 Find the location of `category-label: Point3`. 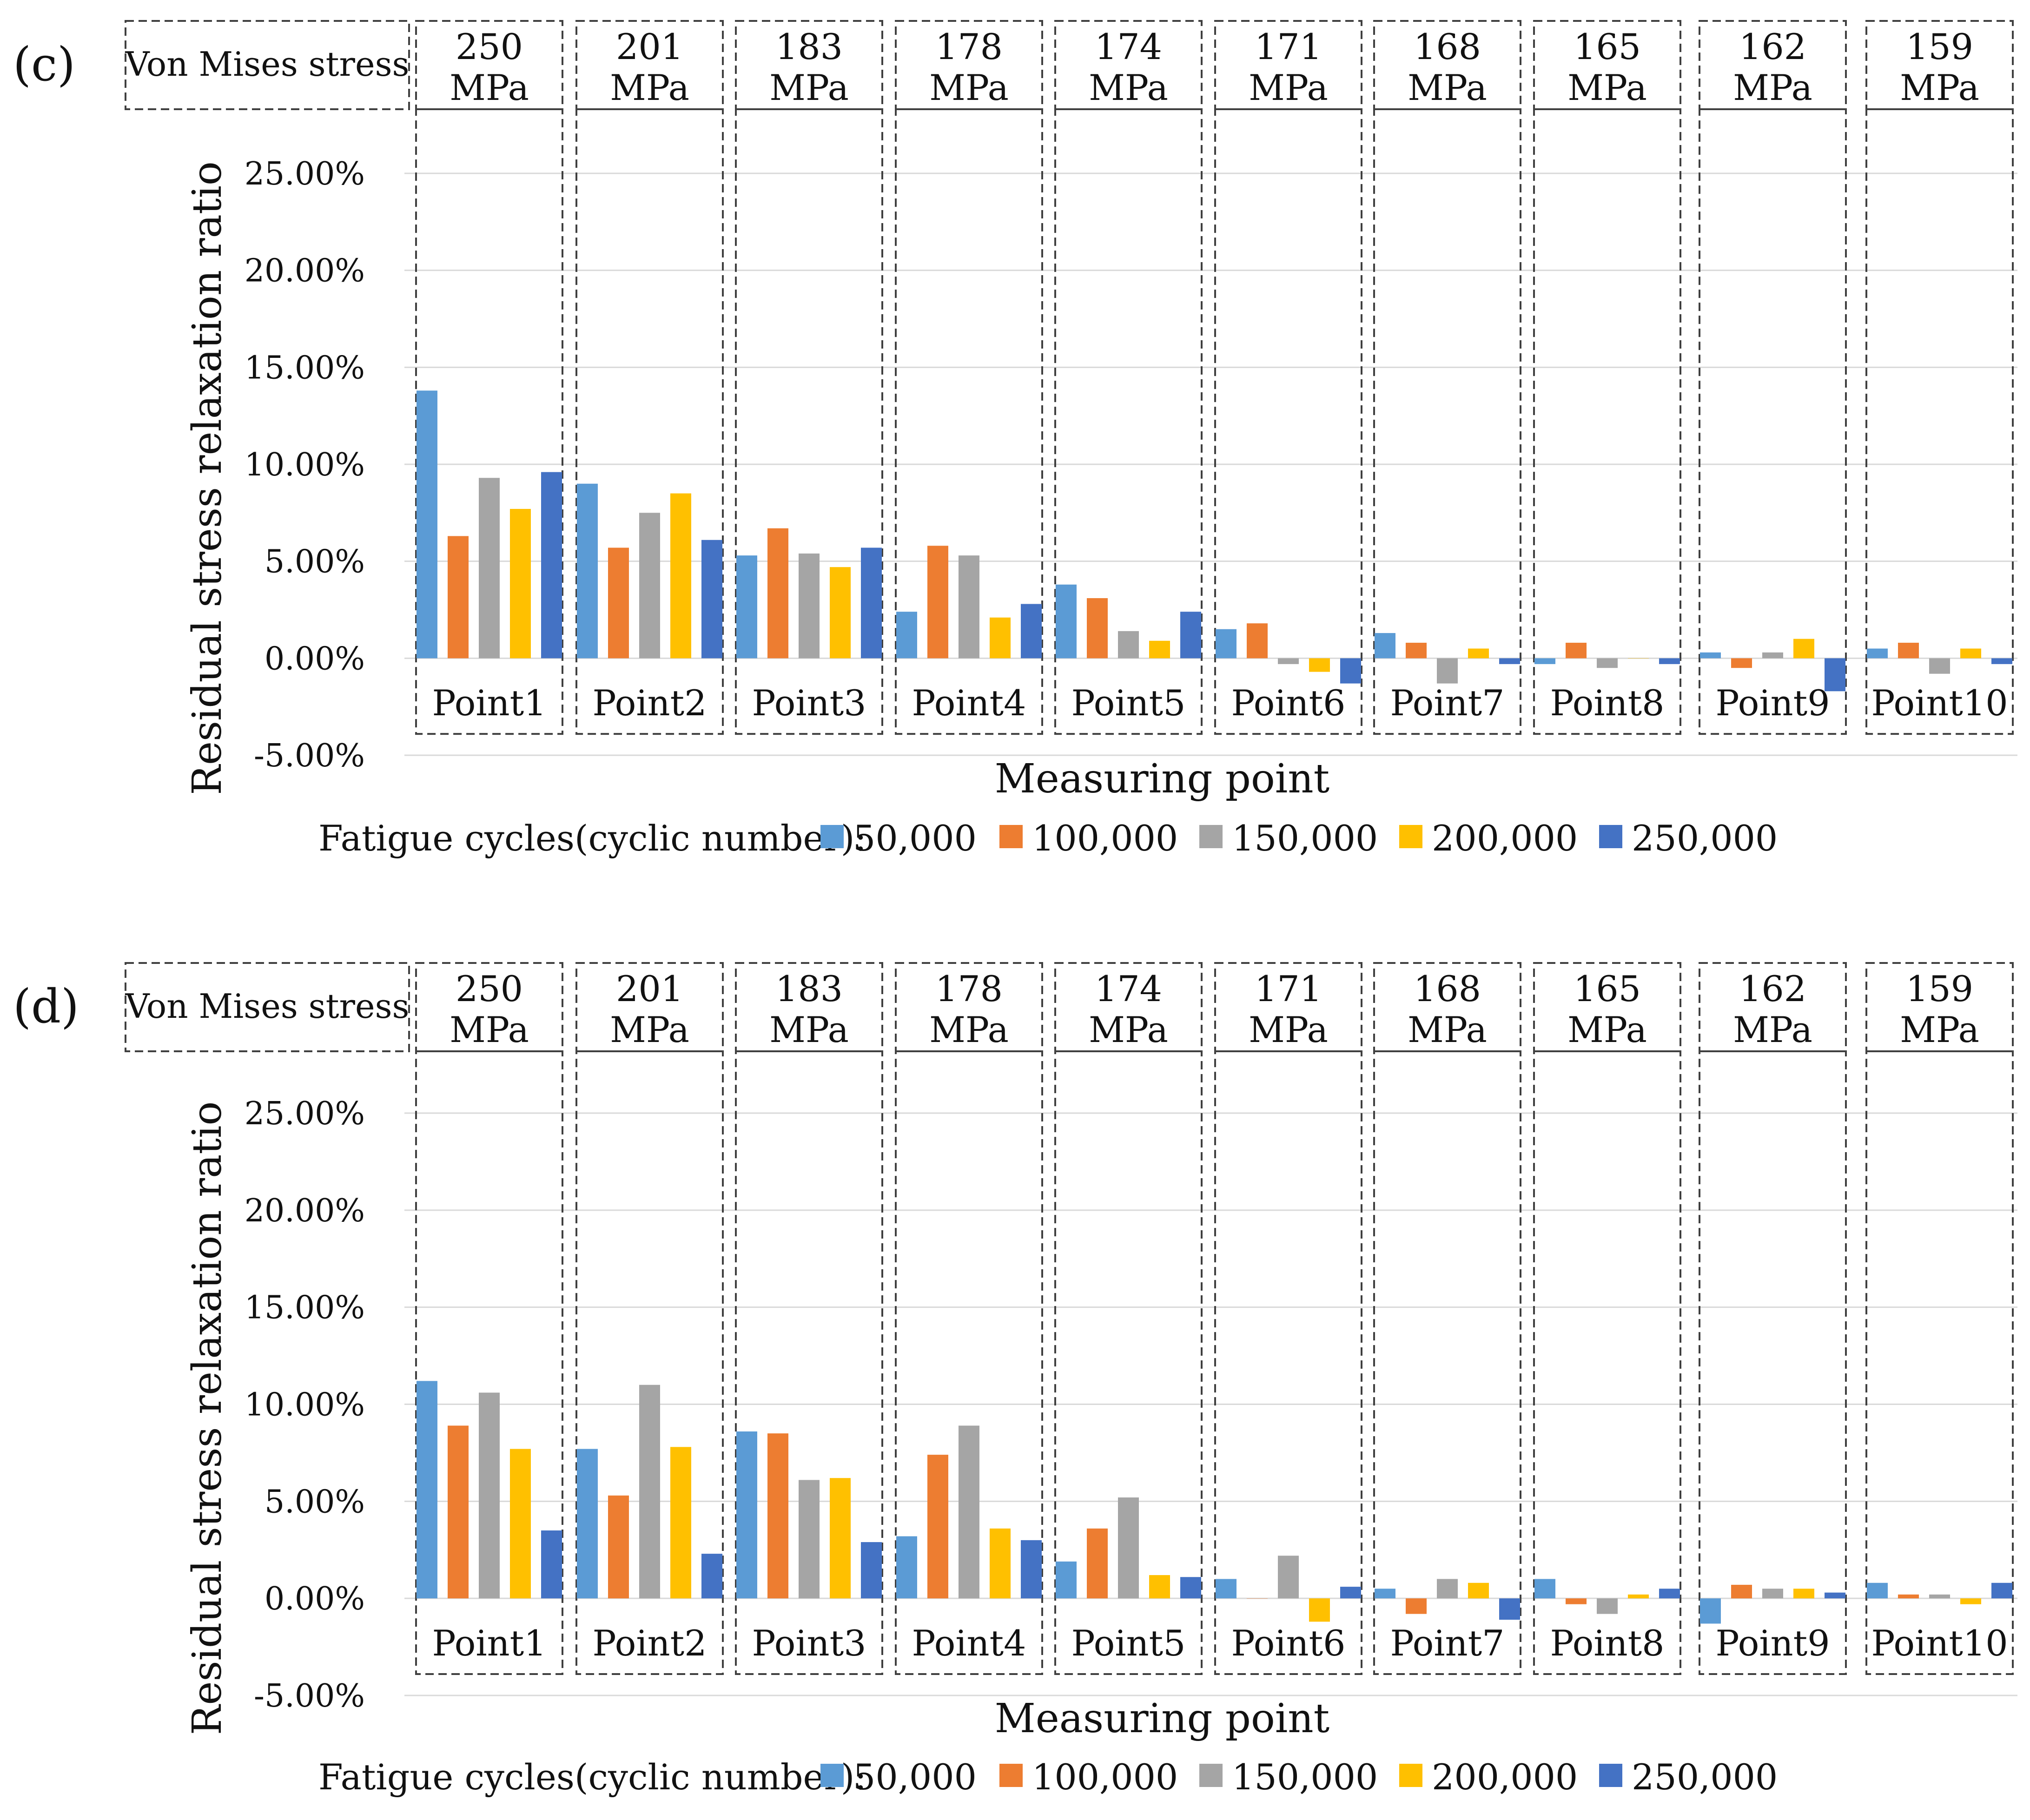

category-label: Point3 is located at coordinates (809, 703).